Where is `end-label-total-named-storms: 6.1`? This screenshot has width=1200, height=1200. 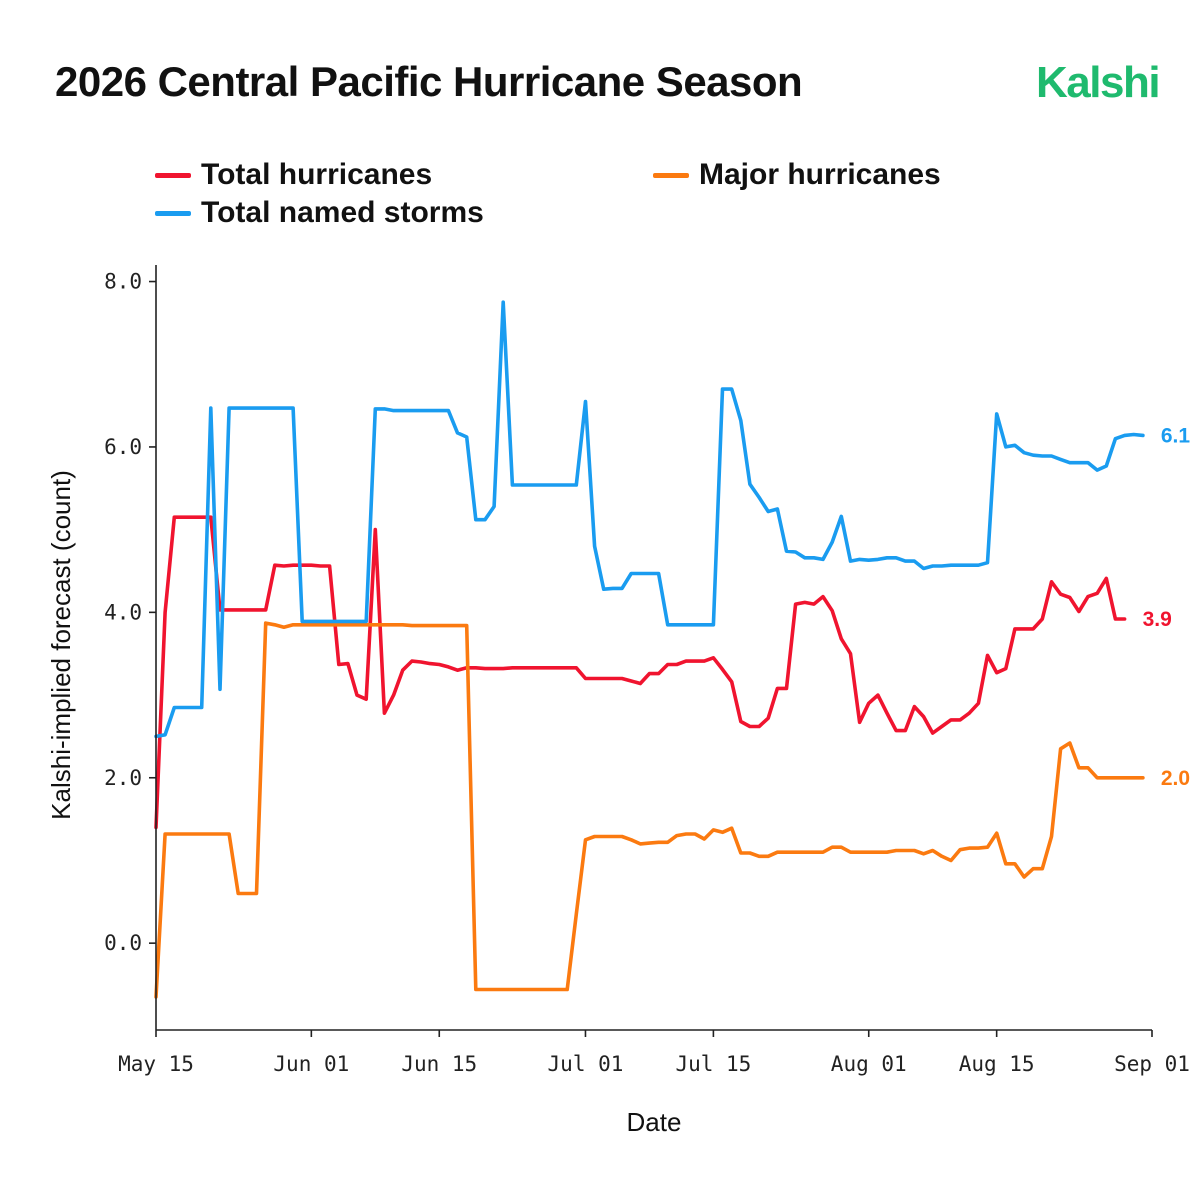 end-label-total-named-storms: 6.1 is located at coordinates (1176, 435).